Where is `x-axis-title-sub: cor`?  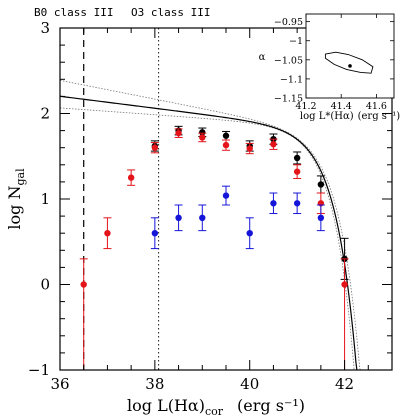
x-axis-title-sub: cor is located at coordinates (214, 411).